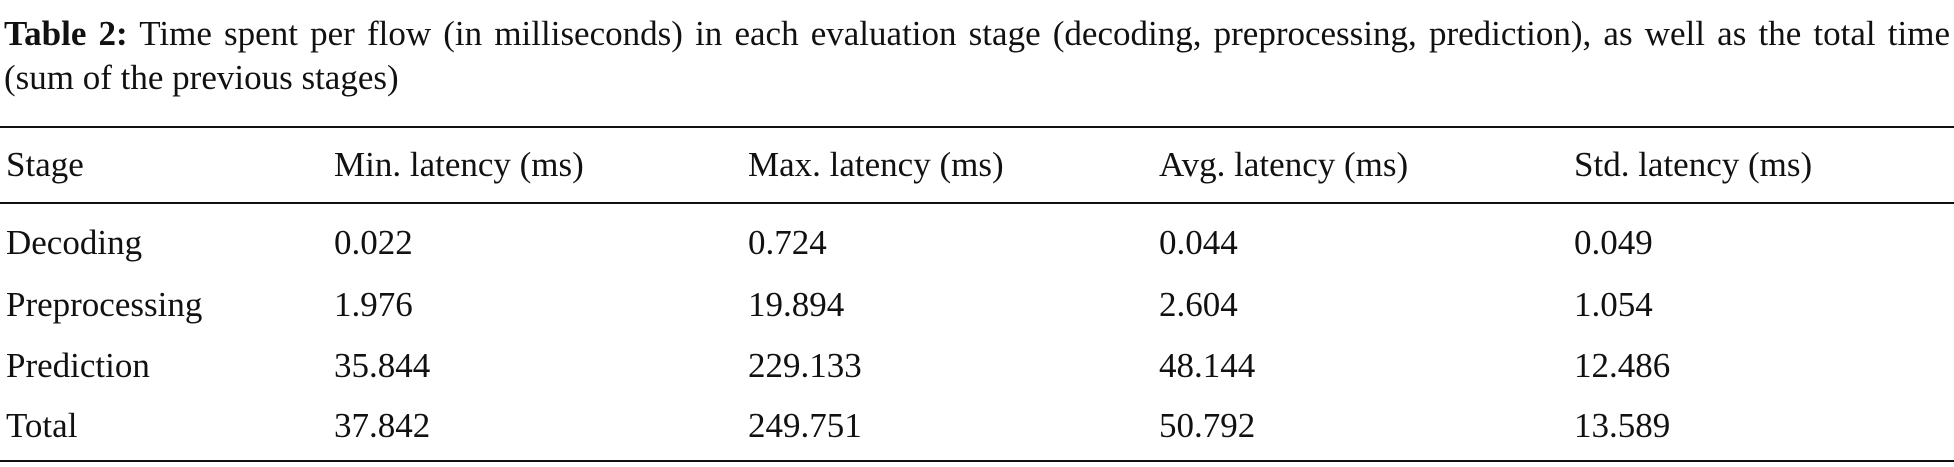 The image size is (1954, 467). Describe the element at coordinates (104, 304) in the screenshot. I see `row-label: Preprocessing` at that location.